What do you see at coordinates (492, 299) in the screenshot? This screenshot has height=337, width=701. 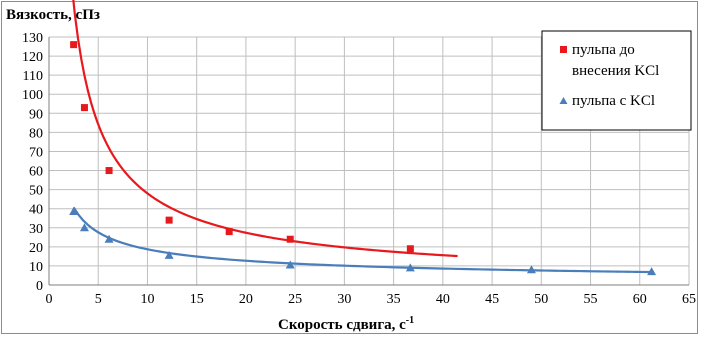 I see `x-tick-label: 45` at bounding box center [492, 299].